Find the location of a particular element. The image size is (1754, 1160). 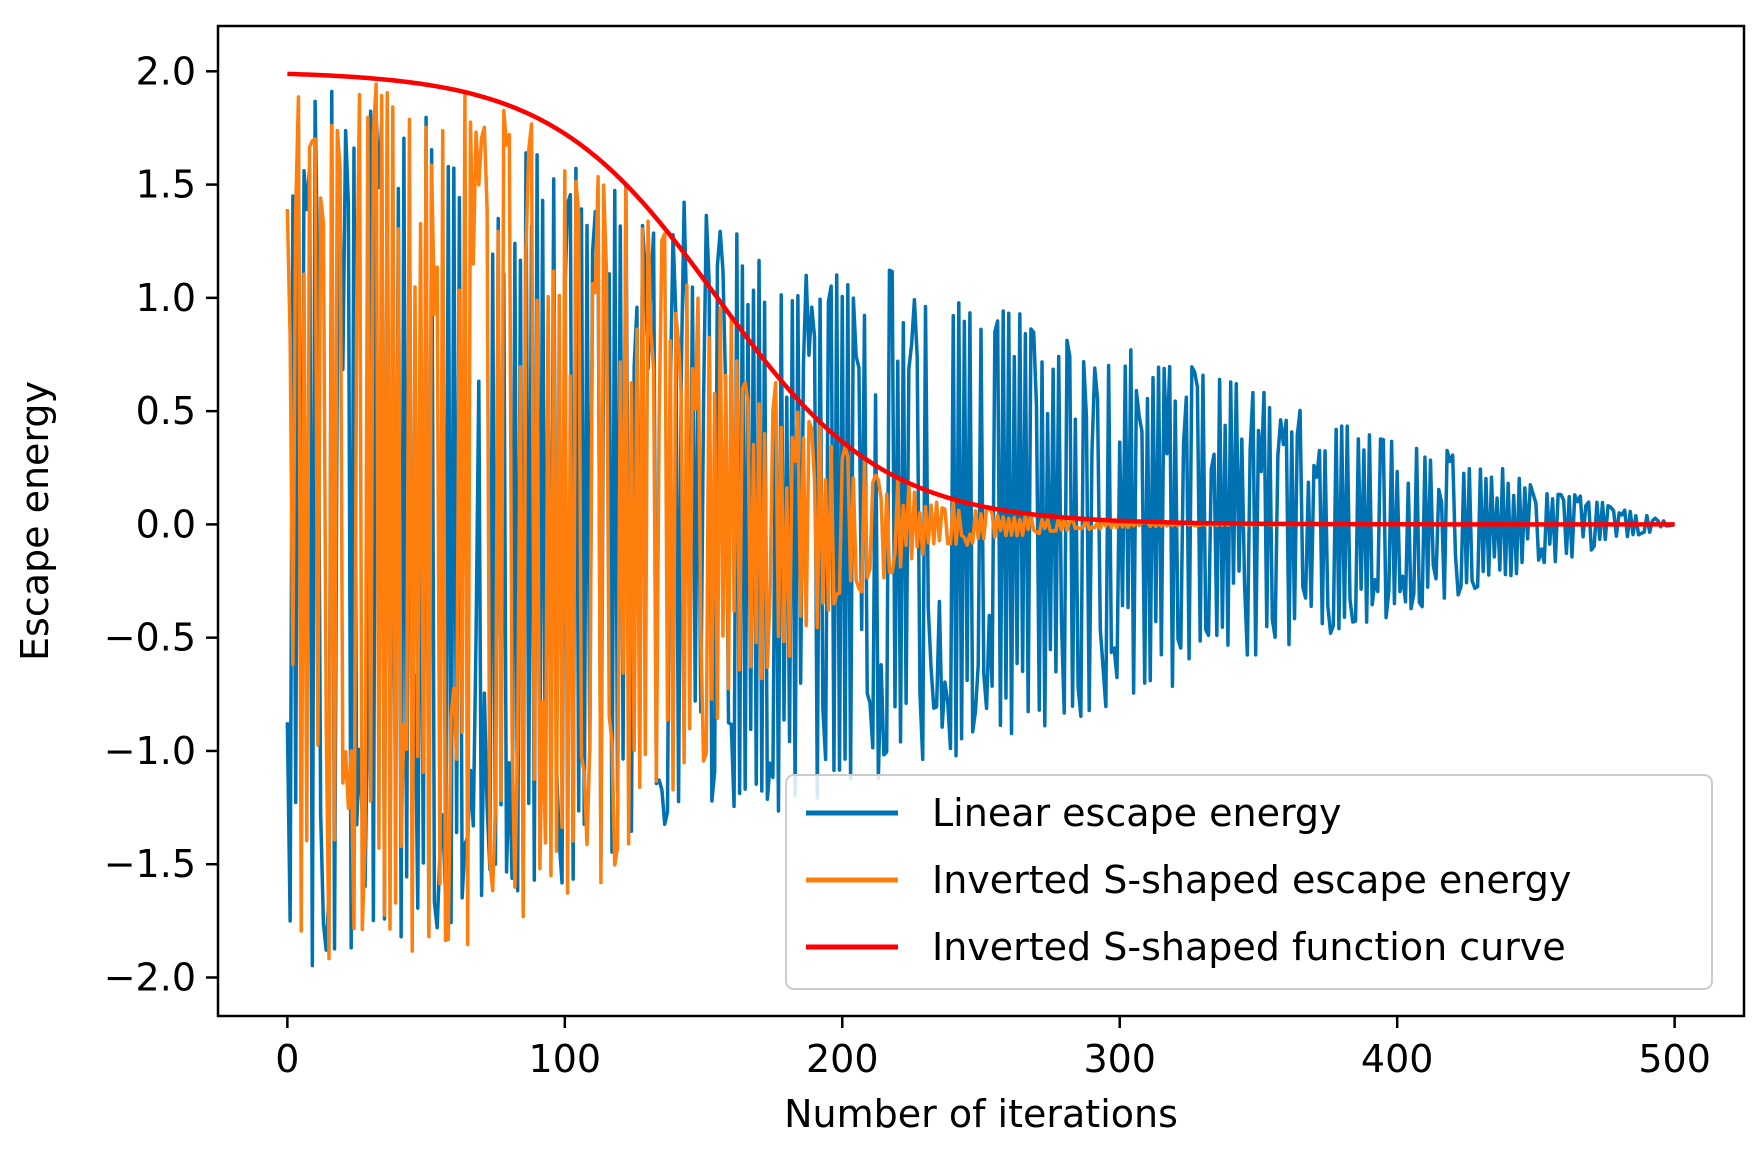

x-tick-label: 100 is located at coordinates (565, 1059).